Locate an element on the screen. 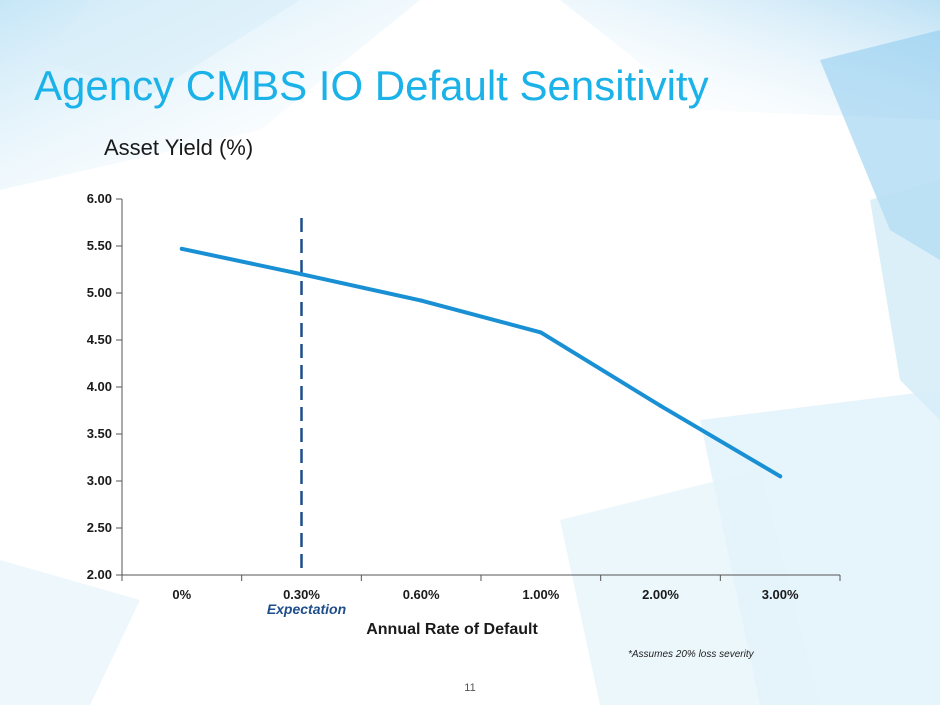  y-tick-label: 6.00 is located at coordinates (99, 198).